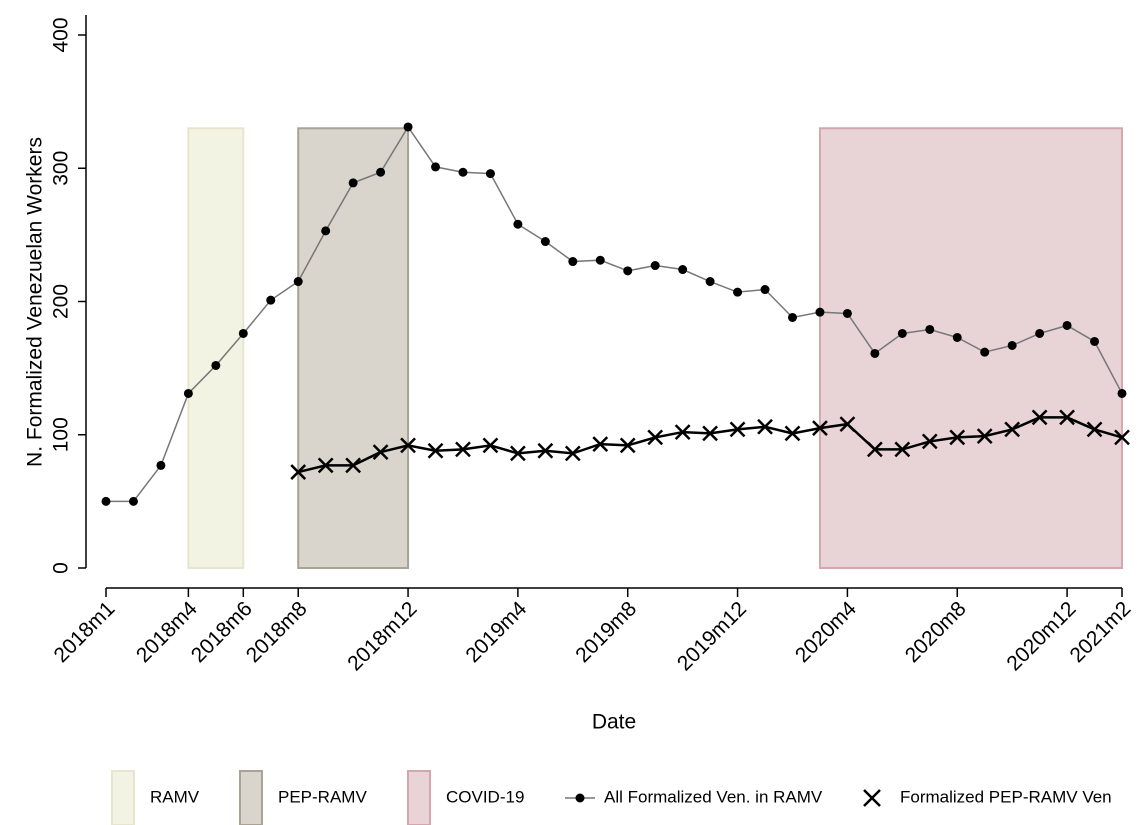 This screenshot has height=825, width=1140. What do you see at coordinates (382, 636) in the screenshot?
I see `x-tick-label: 2018m12` at bounding box center [382, 636].